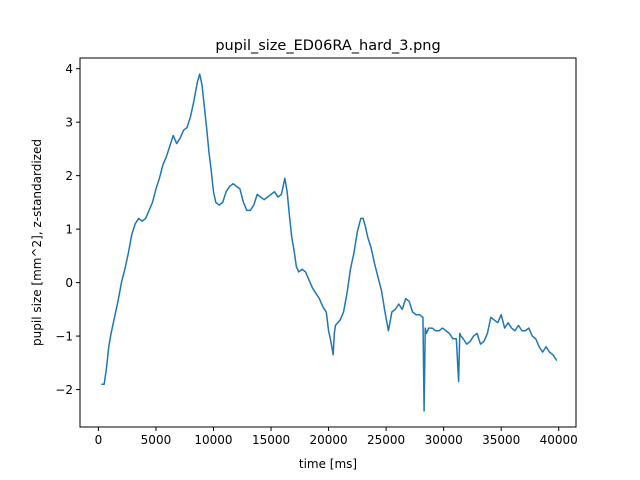 The image size is (640, 480). What do you see at coordinates (99, 440) in the screenshot?
I see `x-tick-label: 0` at bounding box center [99, 440].